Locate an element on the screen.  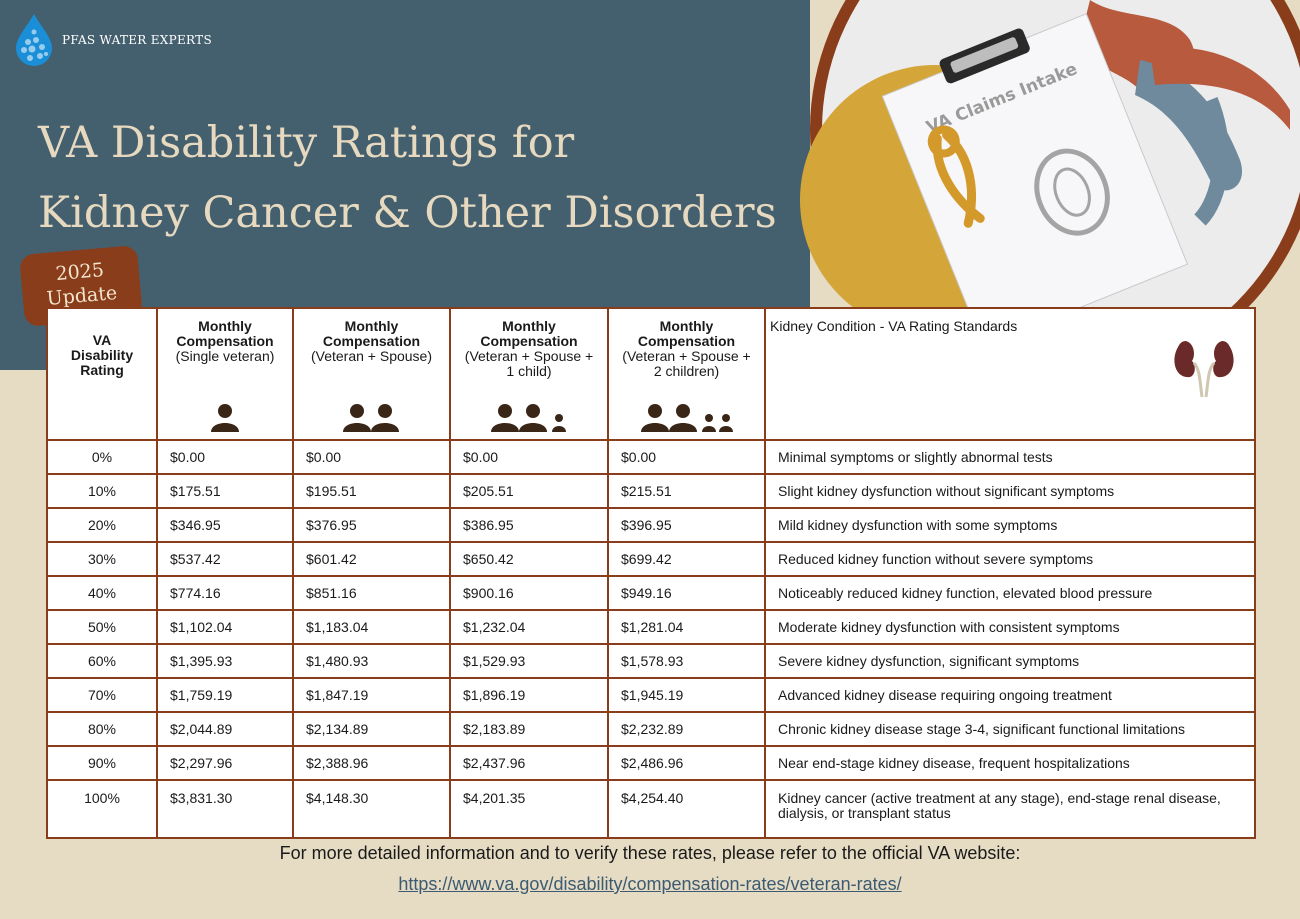
cell-single: $774.16 is located at coordinates (225, 593).